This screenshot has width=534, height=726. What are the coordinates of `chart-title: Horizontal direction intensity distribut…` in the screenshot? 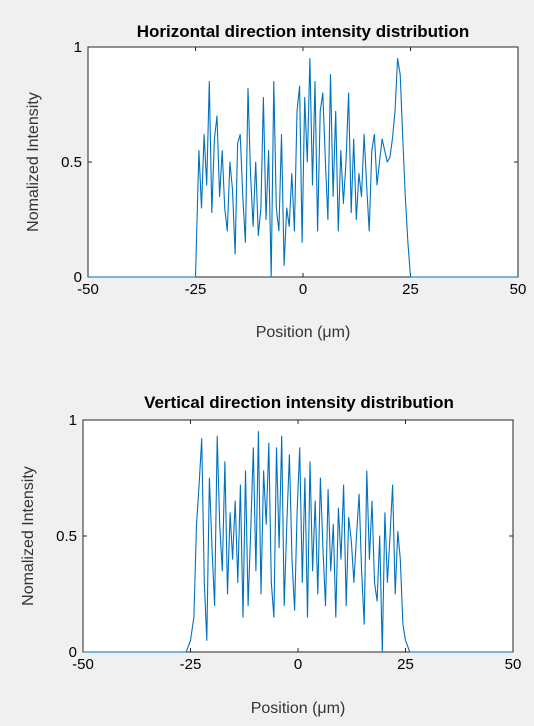 It's located at (303, 31).